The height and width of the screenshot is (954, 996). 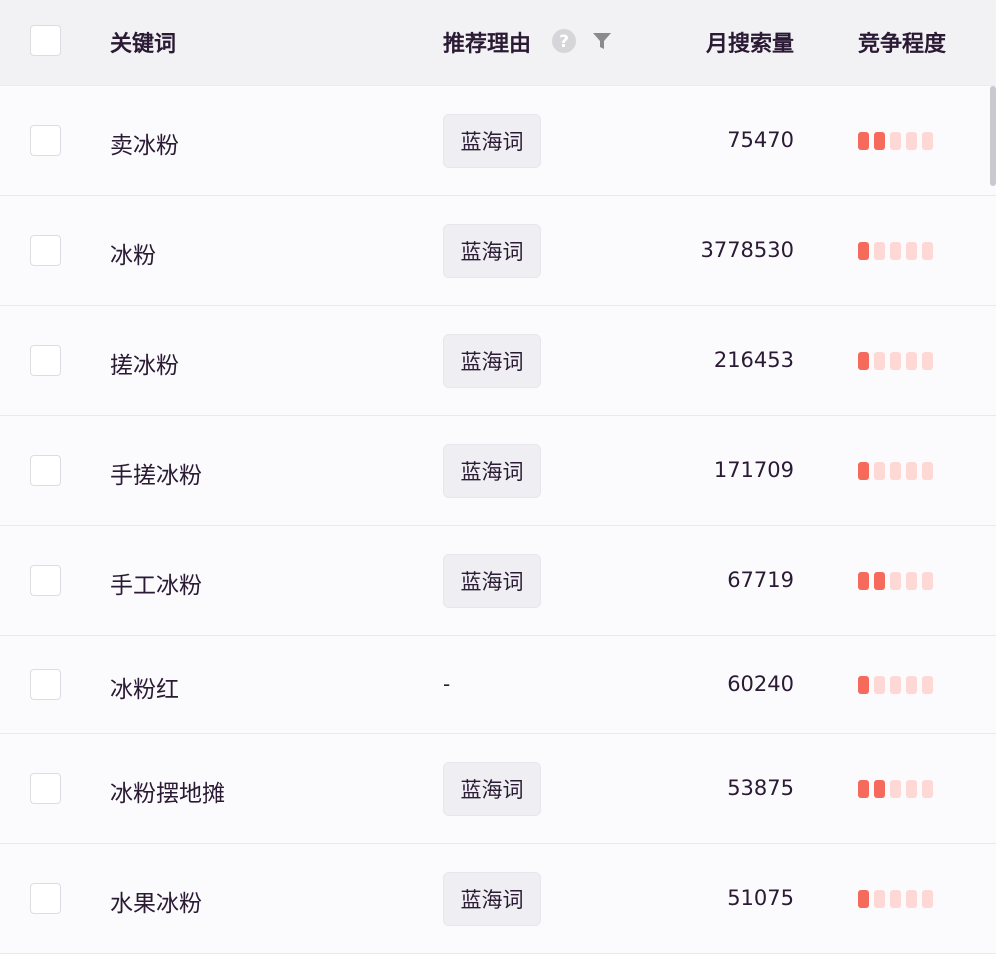 What do you see at coordinates (144, 690) in the screenshot?
I see `keyword: 冰粉红` at bounding box center [144, 690].